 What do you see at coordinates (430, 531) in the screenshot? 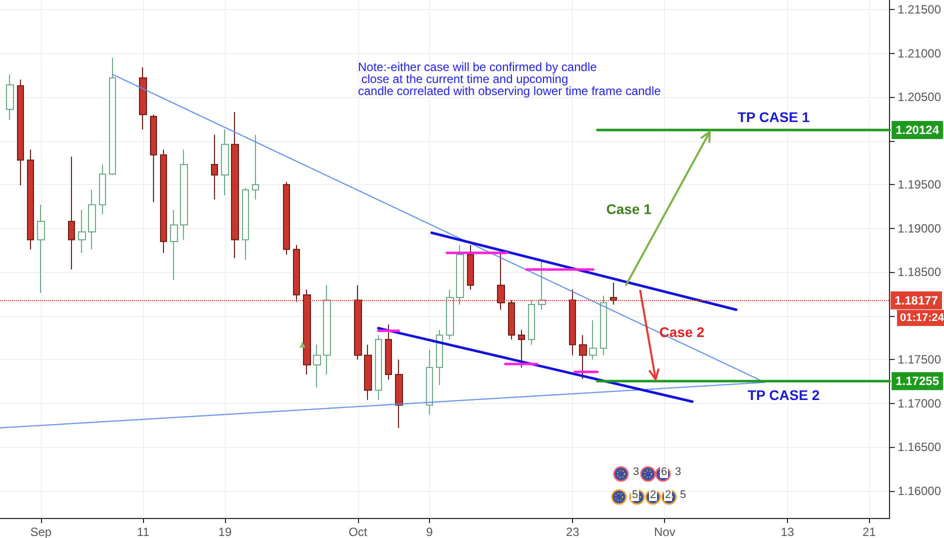
I see `x-tick-label: 9` at bounding box center [430, 531].